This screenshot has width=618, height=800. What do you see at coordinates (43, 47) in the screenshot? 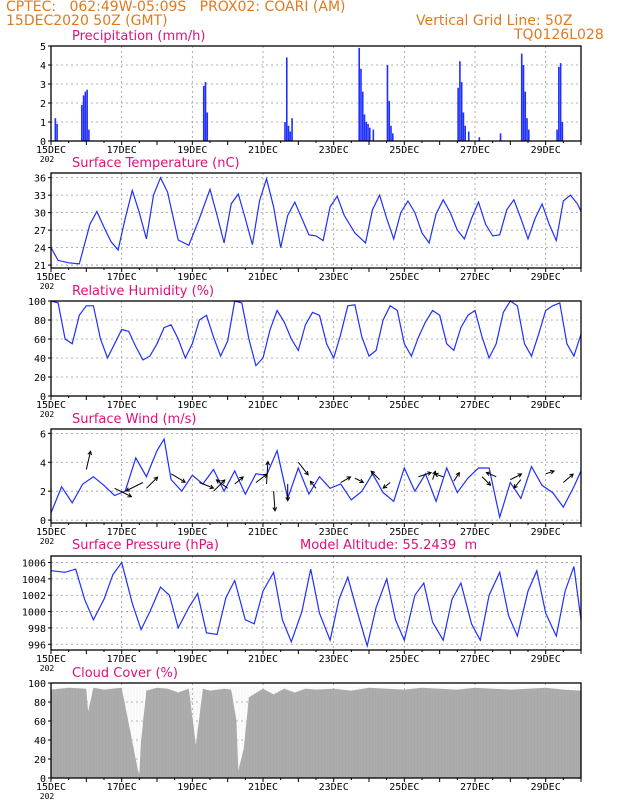
I see `y-tick-label: 5` at bounding box center [43, 47].